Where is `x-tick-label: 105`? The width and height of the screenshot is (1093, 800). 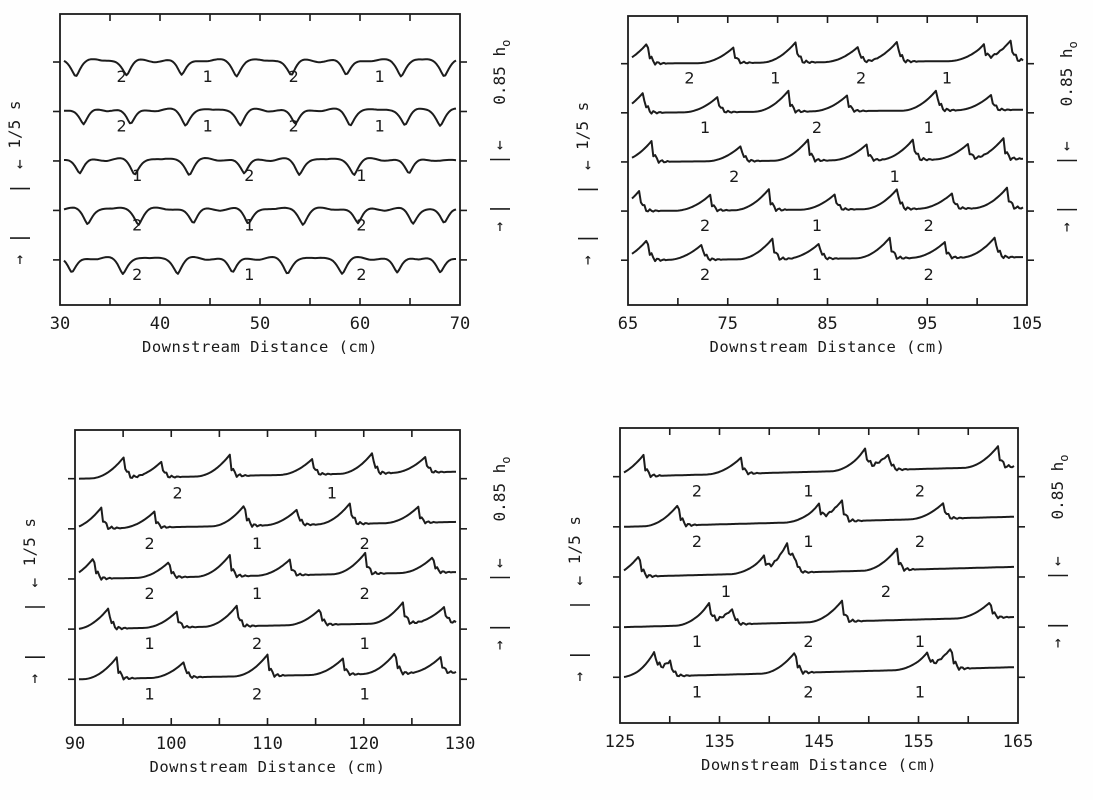
x-tick-label: 105 is located at coordinates (1027, 324).